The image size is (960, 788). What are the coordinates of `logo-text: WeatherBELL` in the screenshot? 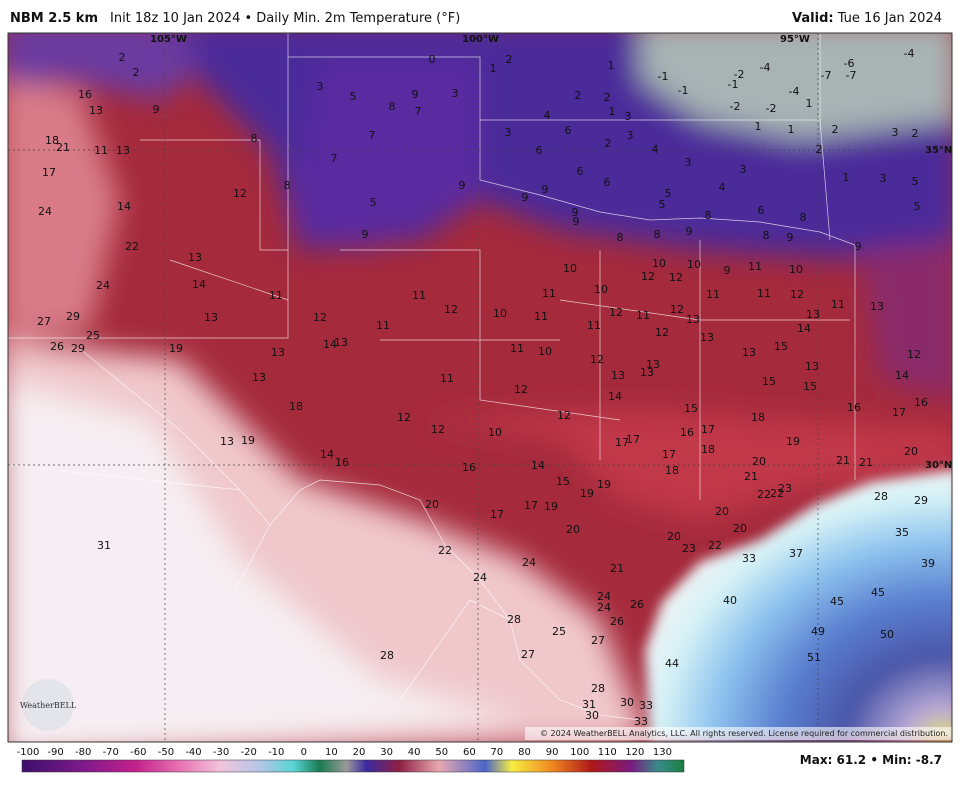 It's located at (48, 705).